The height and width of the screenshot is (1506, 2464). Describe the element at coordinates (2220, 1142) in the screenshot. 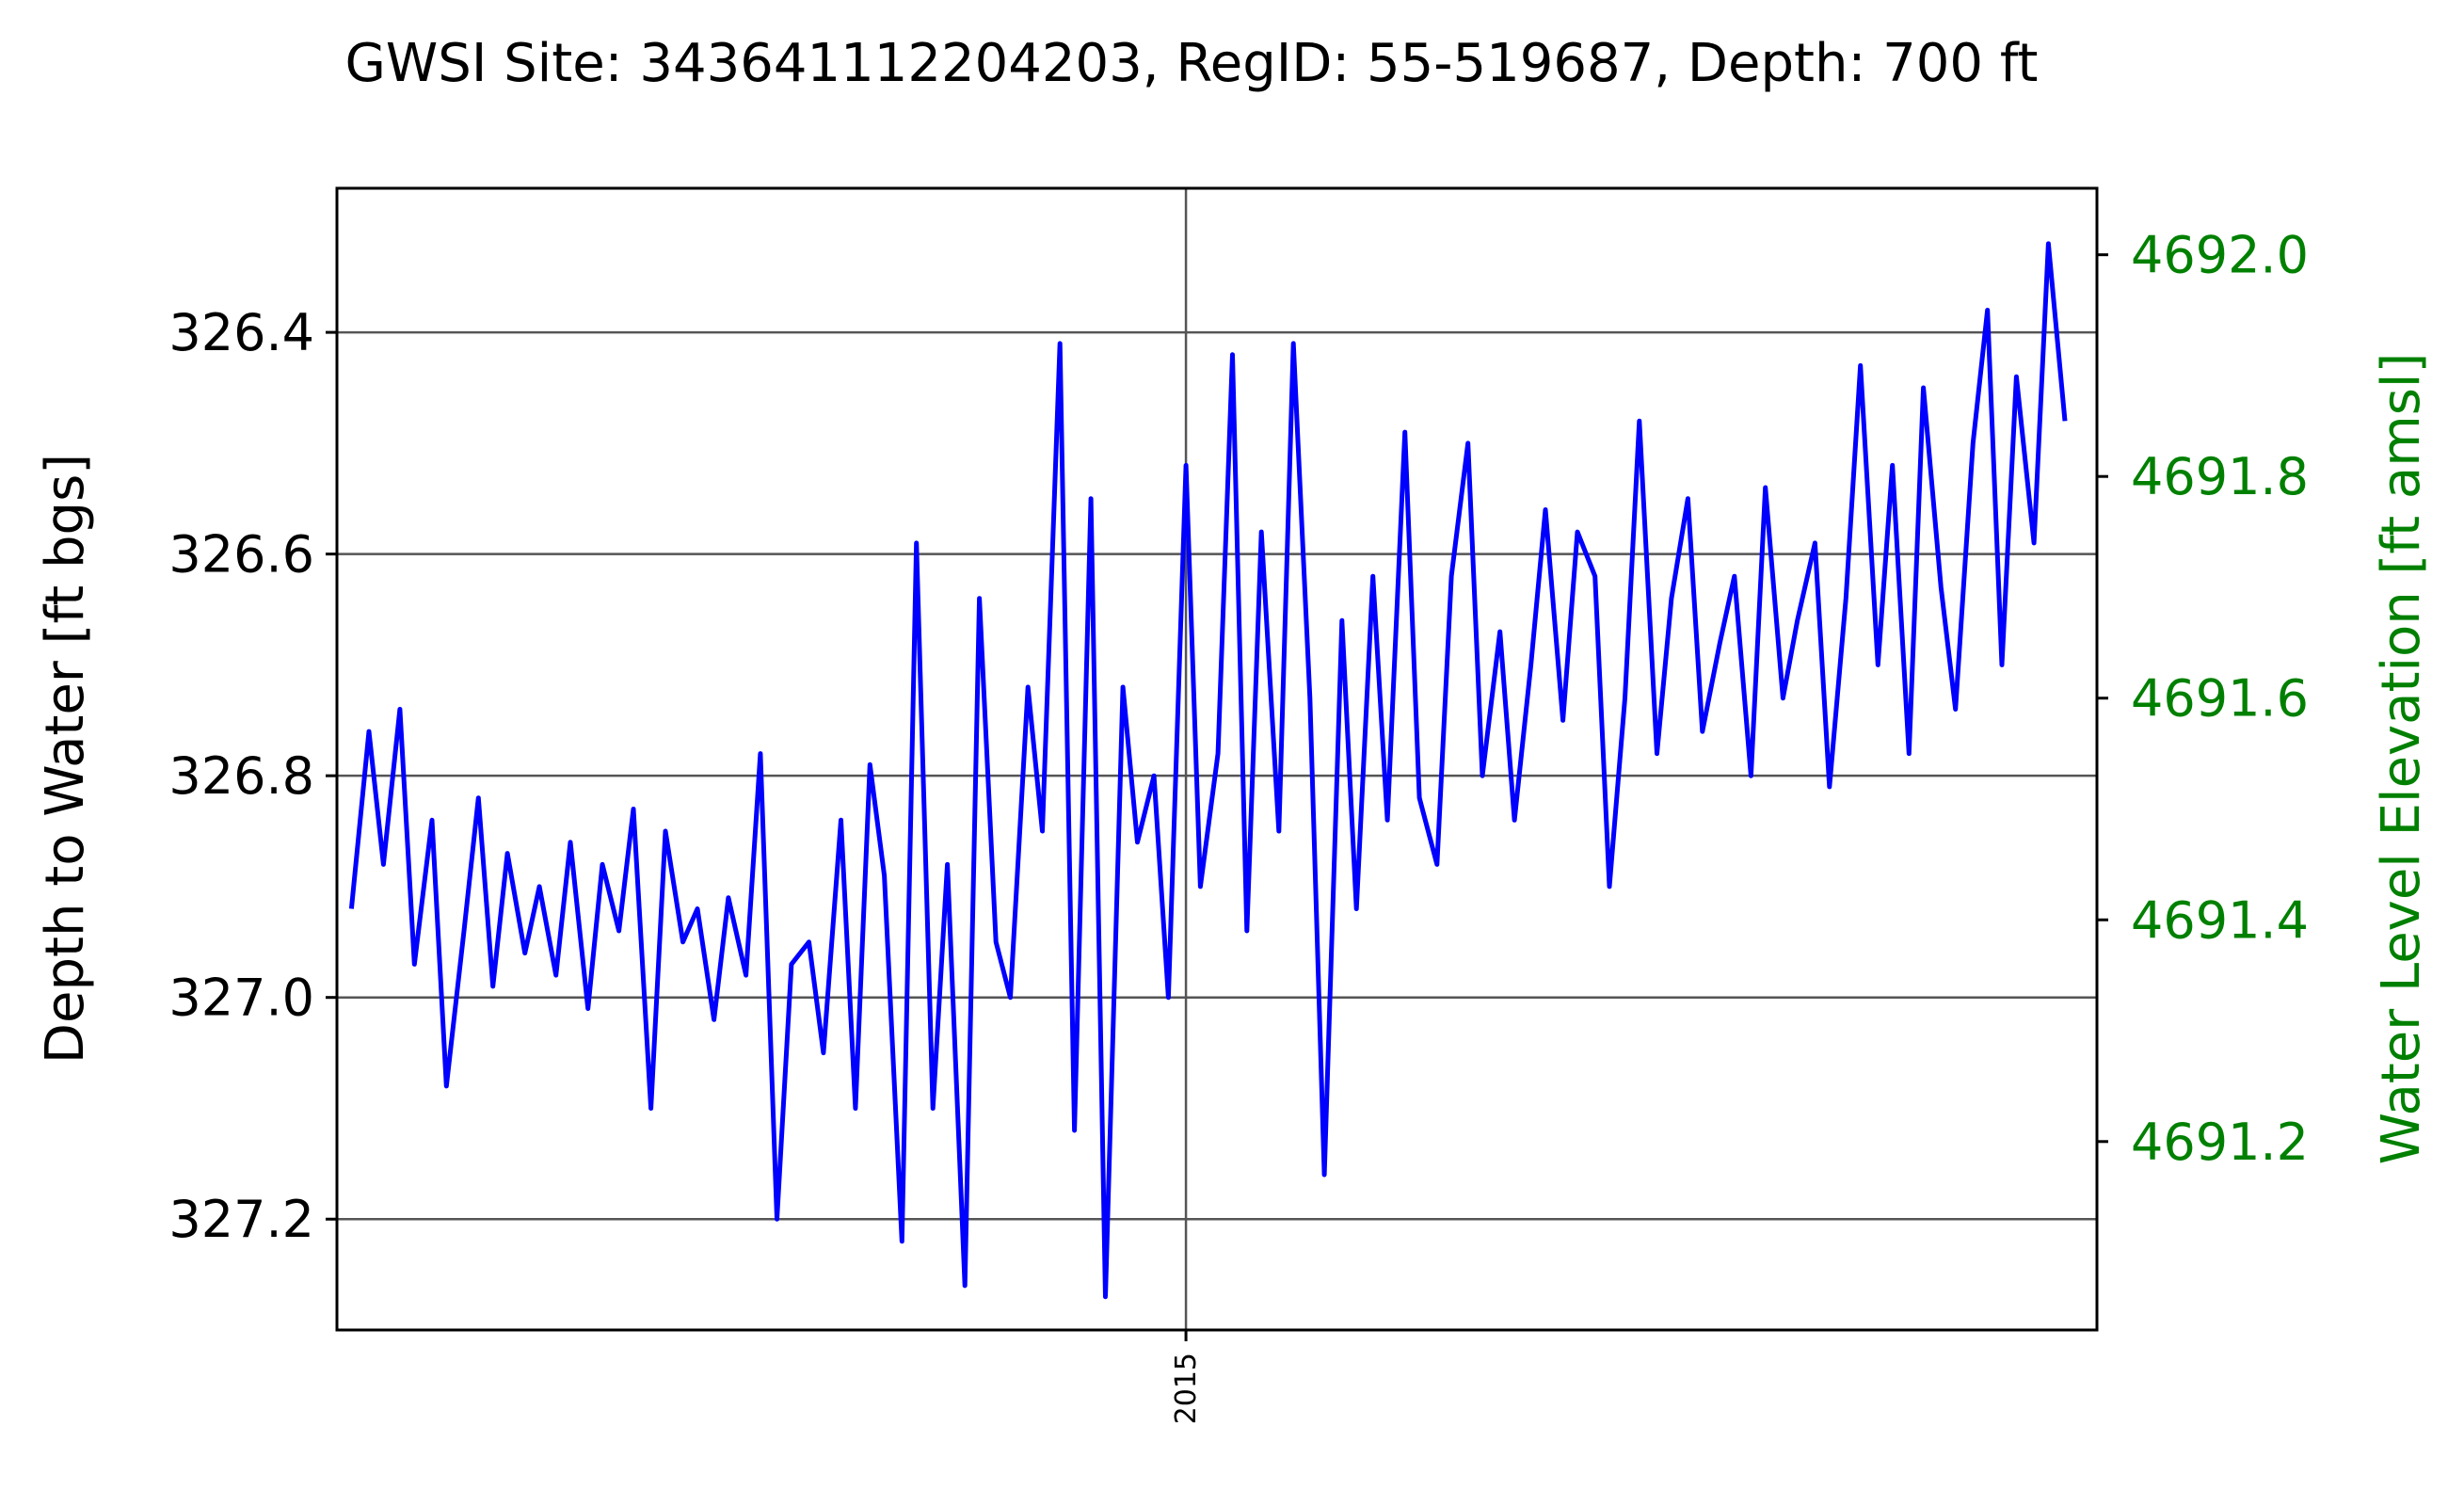

I see `y2-tick-label: 4691.2` at that location.